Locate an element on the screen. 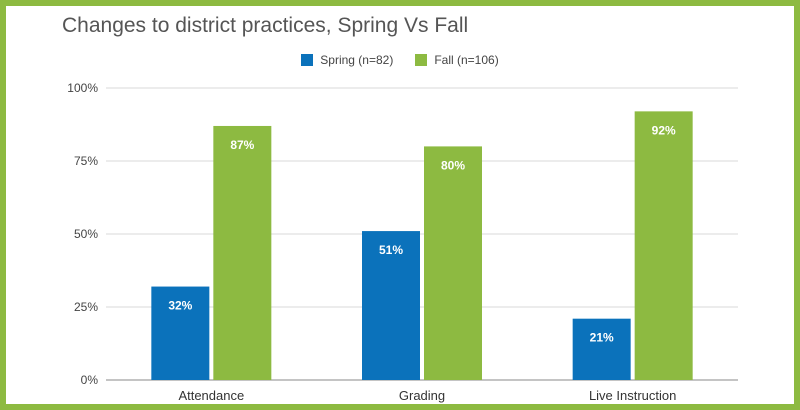  legend-item-spring: Spring (n=82) is located at coordinates (347, 60).